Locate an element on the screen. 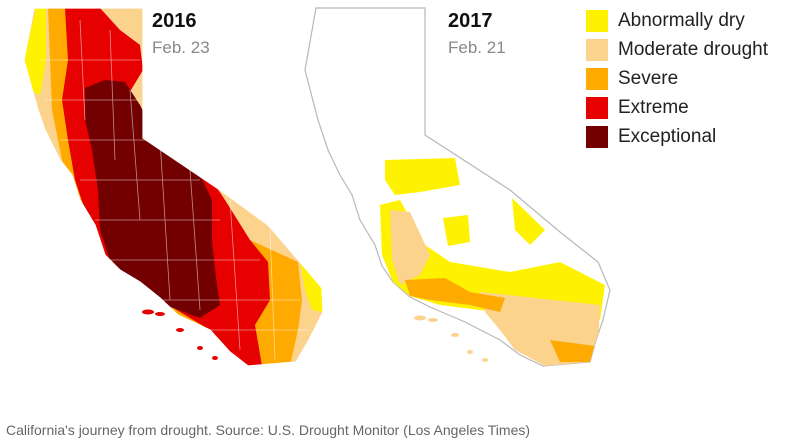  map-2016-date: Feb. 23 is located at coordinates (181, 47).